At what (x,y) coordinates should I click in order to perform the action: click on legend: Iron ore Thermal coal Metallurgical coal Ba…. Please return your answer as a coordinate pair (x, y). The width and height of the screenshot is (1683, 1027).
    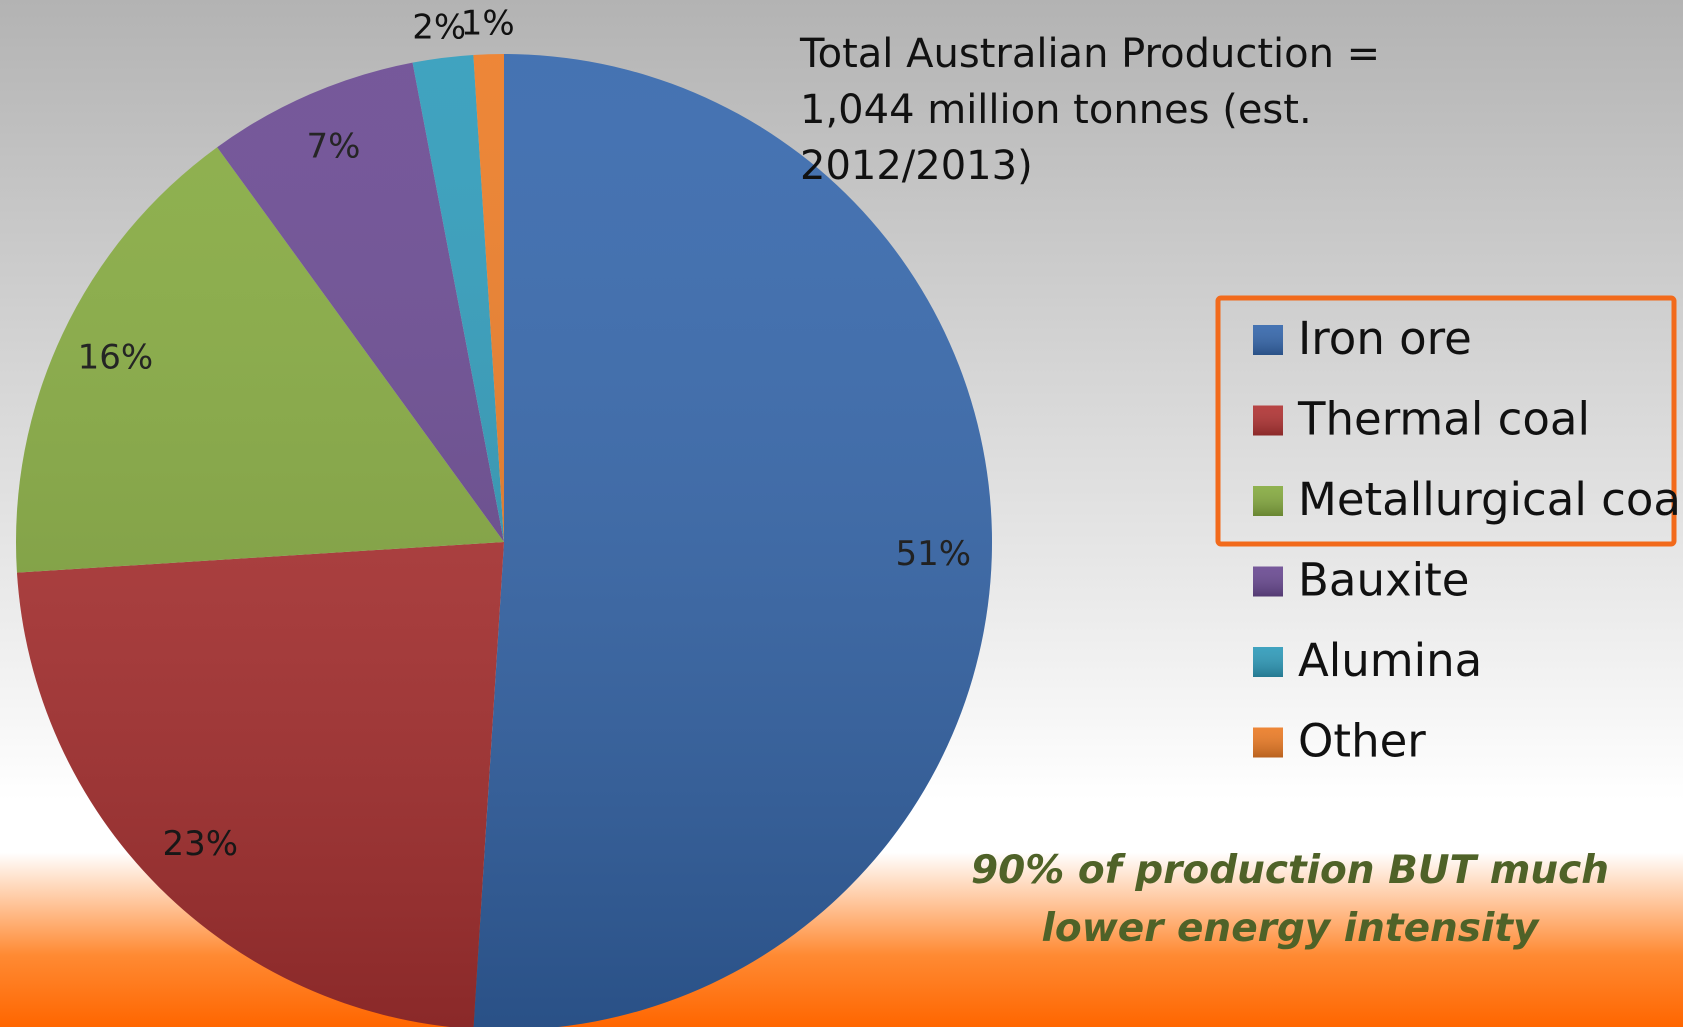
    Looking at the image, I should click on (1449, 531).